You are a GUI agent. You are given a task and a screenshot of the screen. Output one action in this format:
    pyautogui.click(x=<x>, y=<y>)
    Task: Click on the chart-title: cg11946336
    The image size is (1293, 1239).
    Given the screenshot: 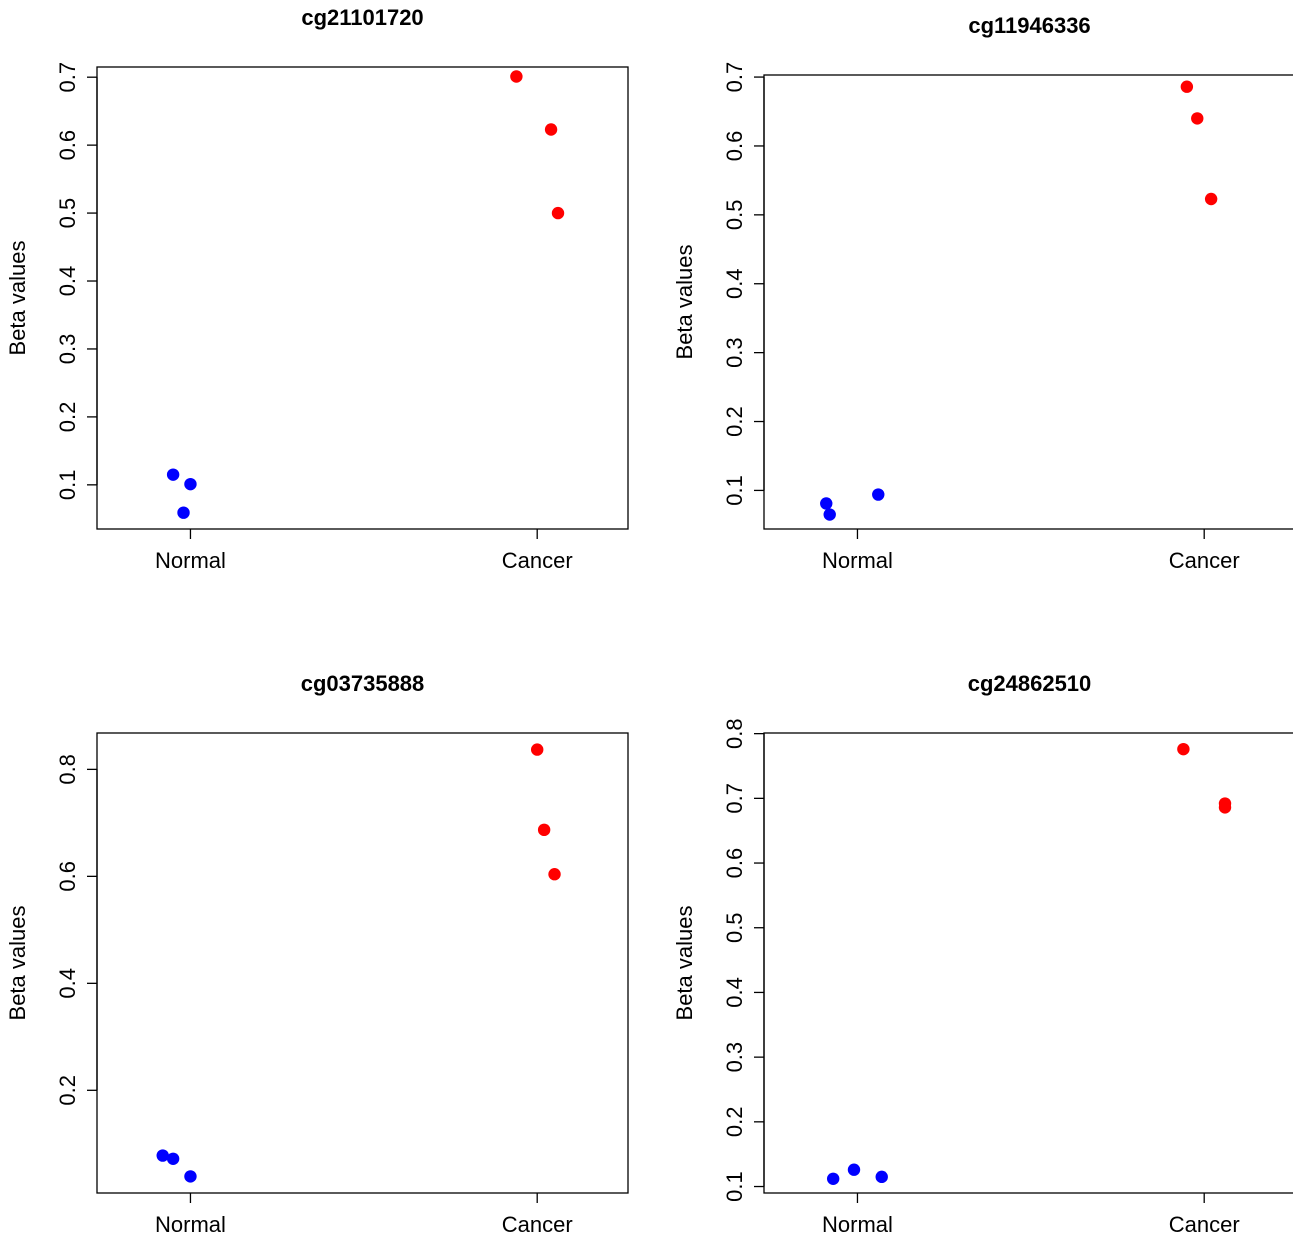 What is the action you would take?
    pyautogui.click(x=1029, y=25)
    